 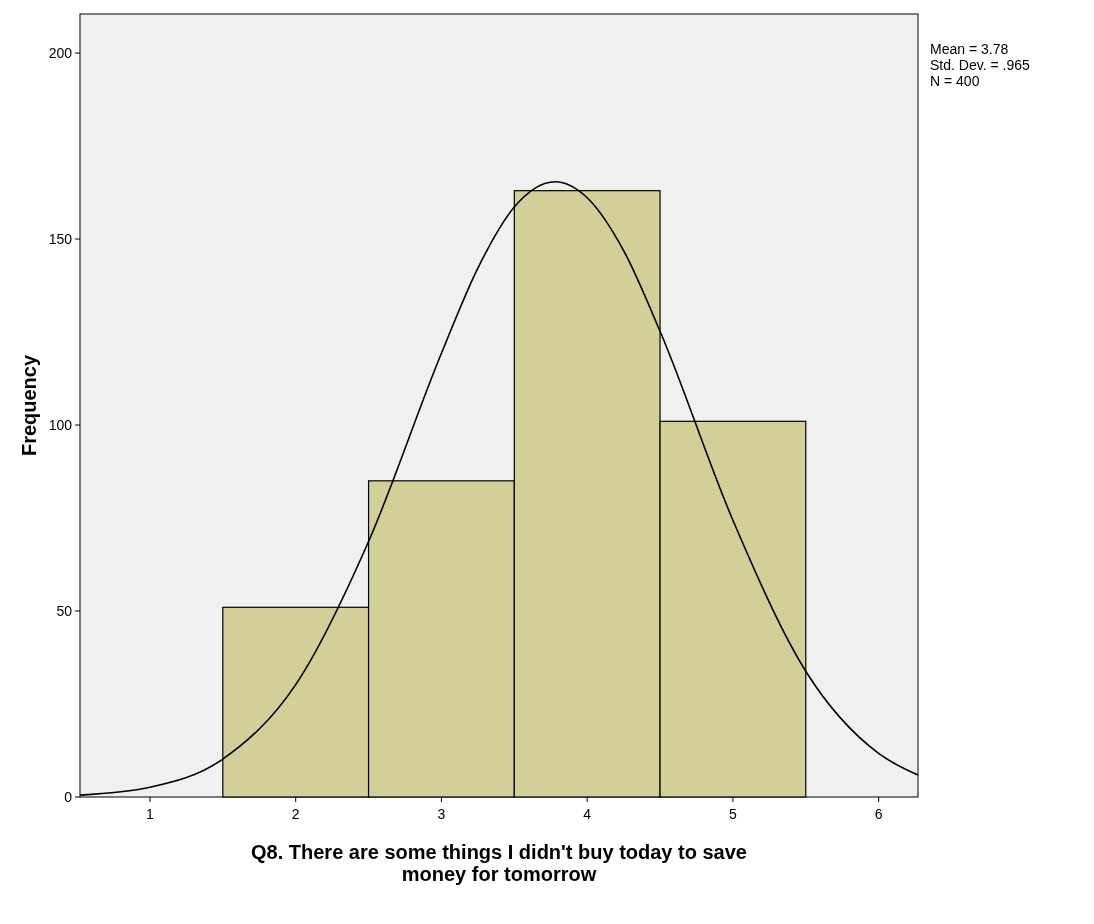 What do you see at coordinates (295, 814) in the screenshot?
I see `x-tick-label: 2` at bounding box center [295, 814].